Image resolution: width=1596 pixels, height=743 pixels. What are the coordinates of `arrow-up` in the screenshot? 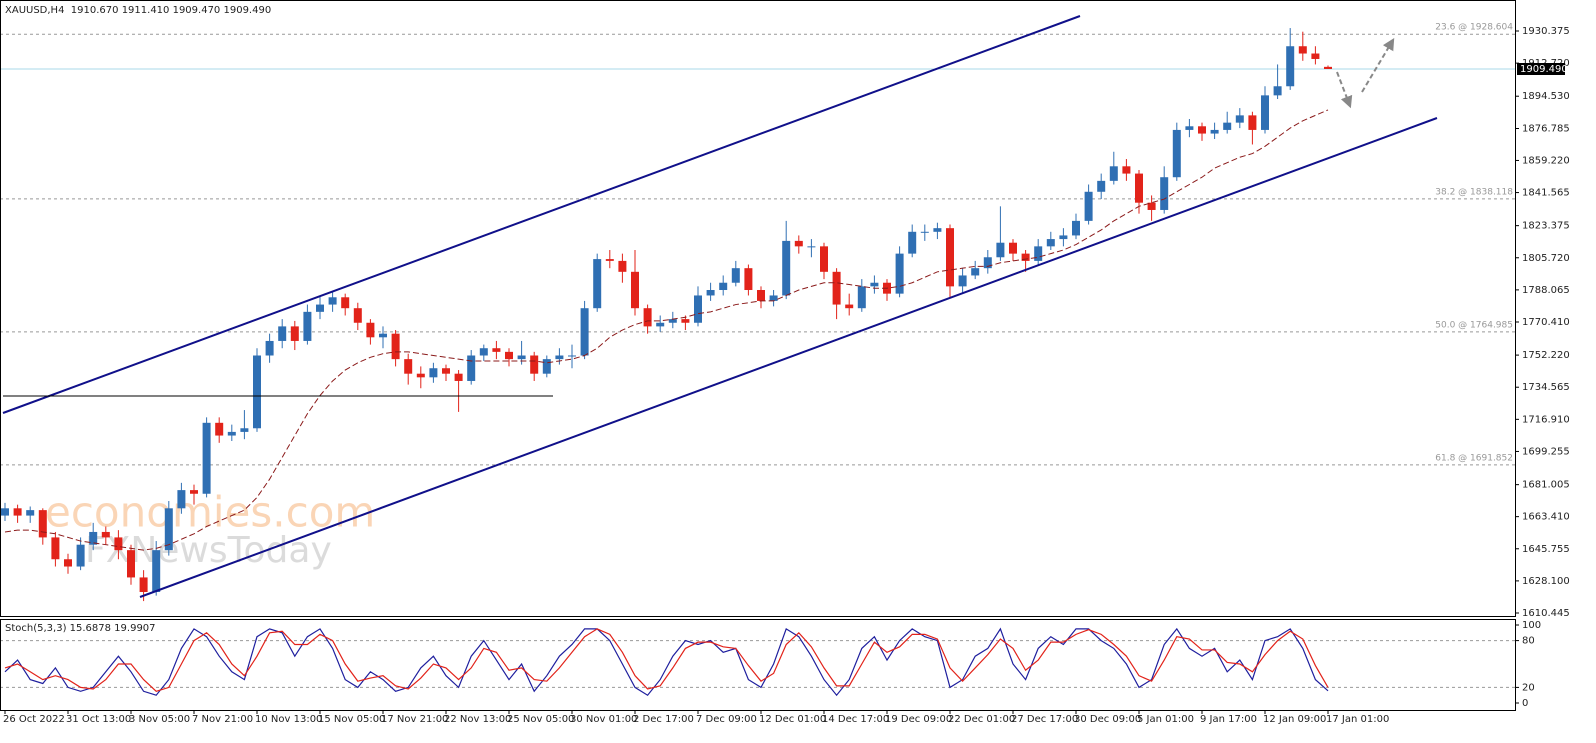 It's located at (1378, 65).